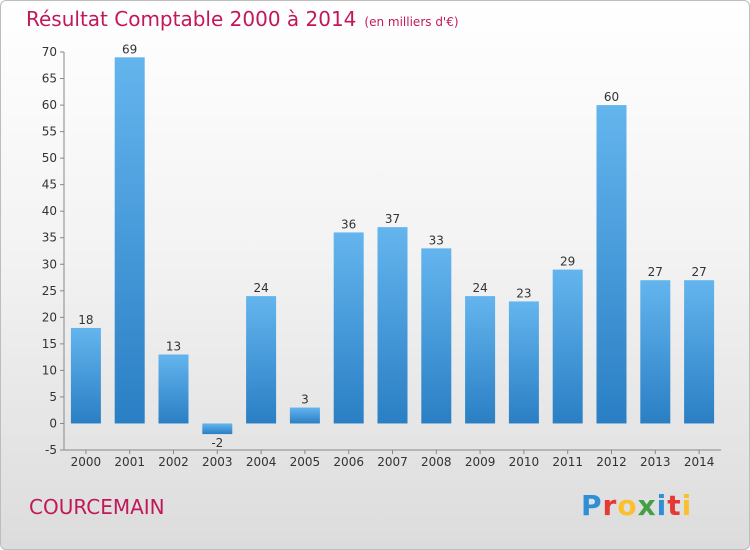  Describe the element at coordinates (523, 362) in the screenshot. I see `bar-2010` at that location.